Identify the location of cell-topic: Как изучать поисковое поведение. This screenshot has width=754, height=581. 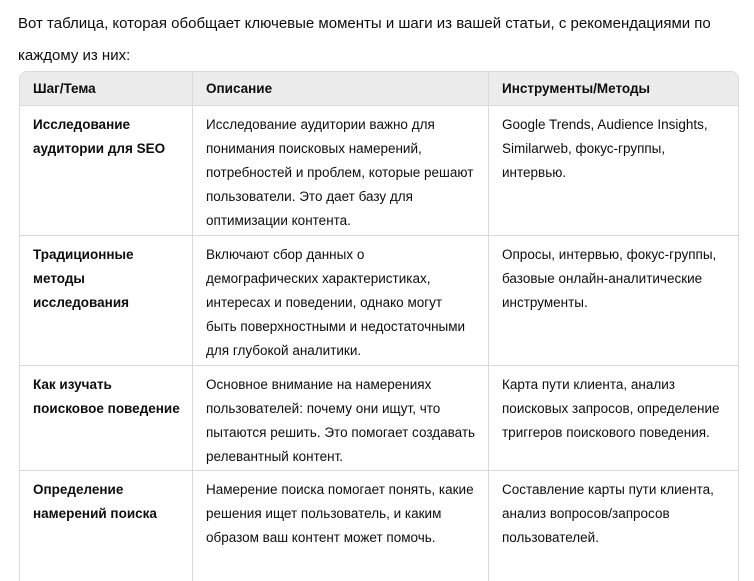
(106, 418).